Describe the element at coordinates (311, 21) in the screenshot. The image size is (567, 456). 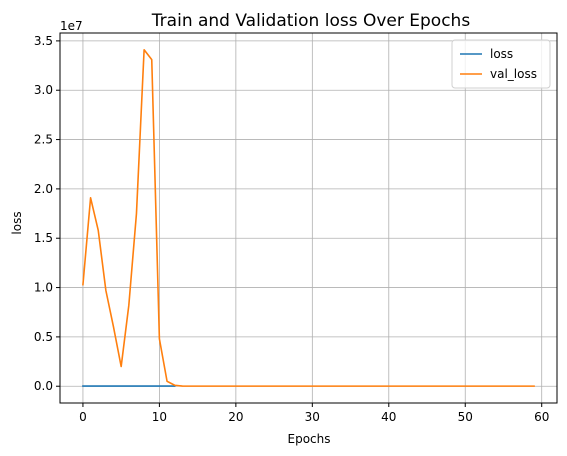
I see `chart-title: Train and Validation loss Over Epochs` at that location.